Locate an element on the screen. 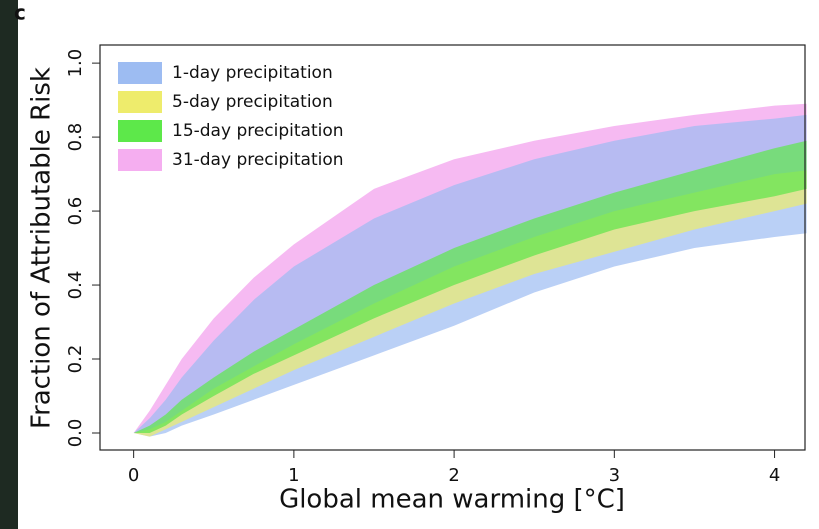 This screenshot has height=529, width=819. y-tick-label: 0.4 is located at coordinates (75, 285).